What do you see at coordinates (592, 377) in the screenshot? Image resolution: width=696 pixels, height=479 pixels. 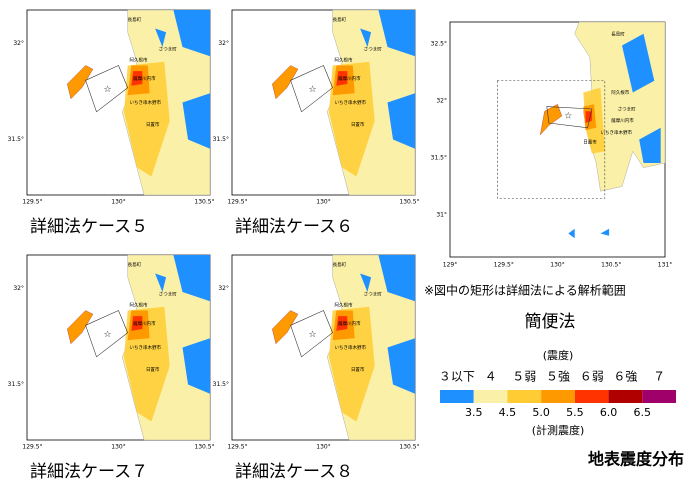 I see `legend-class: ６弱` at bounding box center [592, 377].